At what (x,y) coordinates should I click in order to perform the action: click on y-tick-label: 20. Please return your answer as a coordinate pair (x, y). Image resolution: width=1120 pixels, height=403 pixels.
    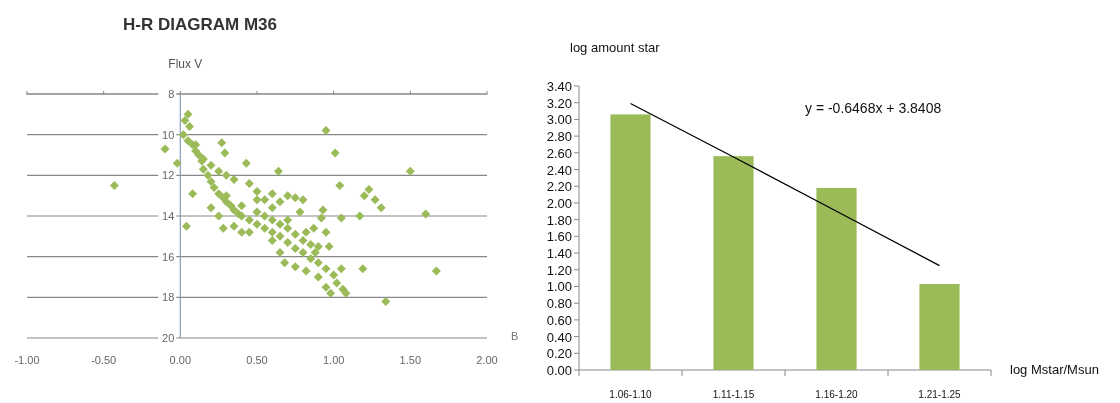
    Looking at the image, I should click on (168, 338).